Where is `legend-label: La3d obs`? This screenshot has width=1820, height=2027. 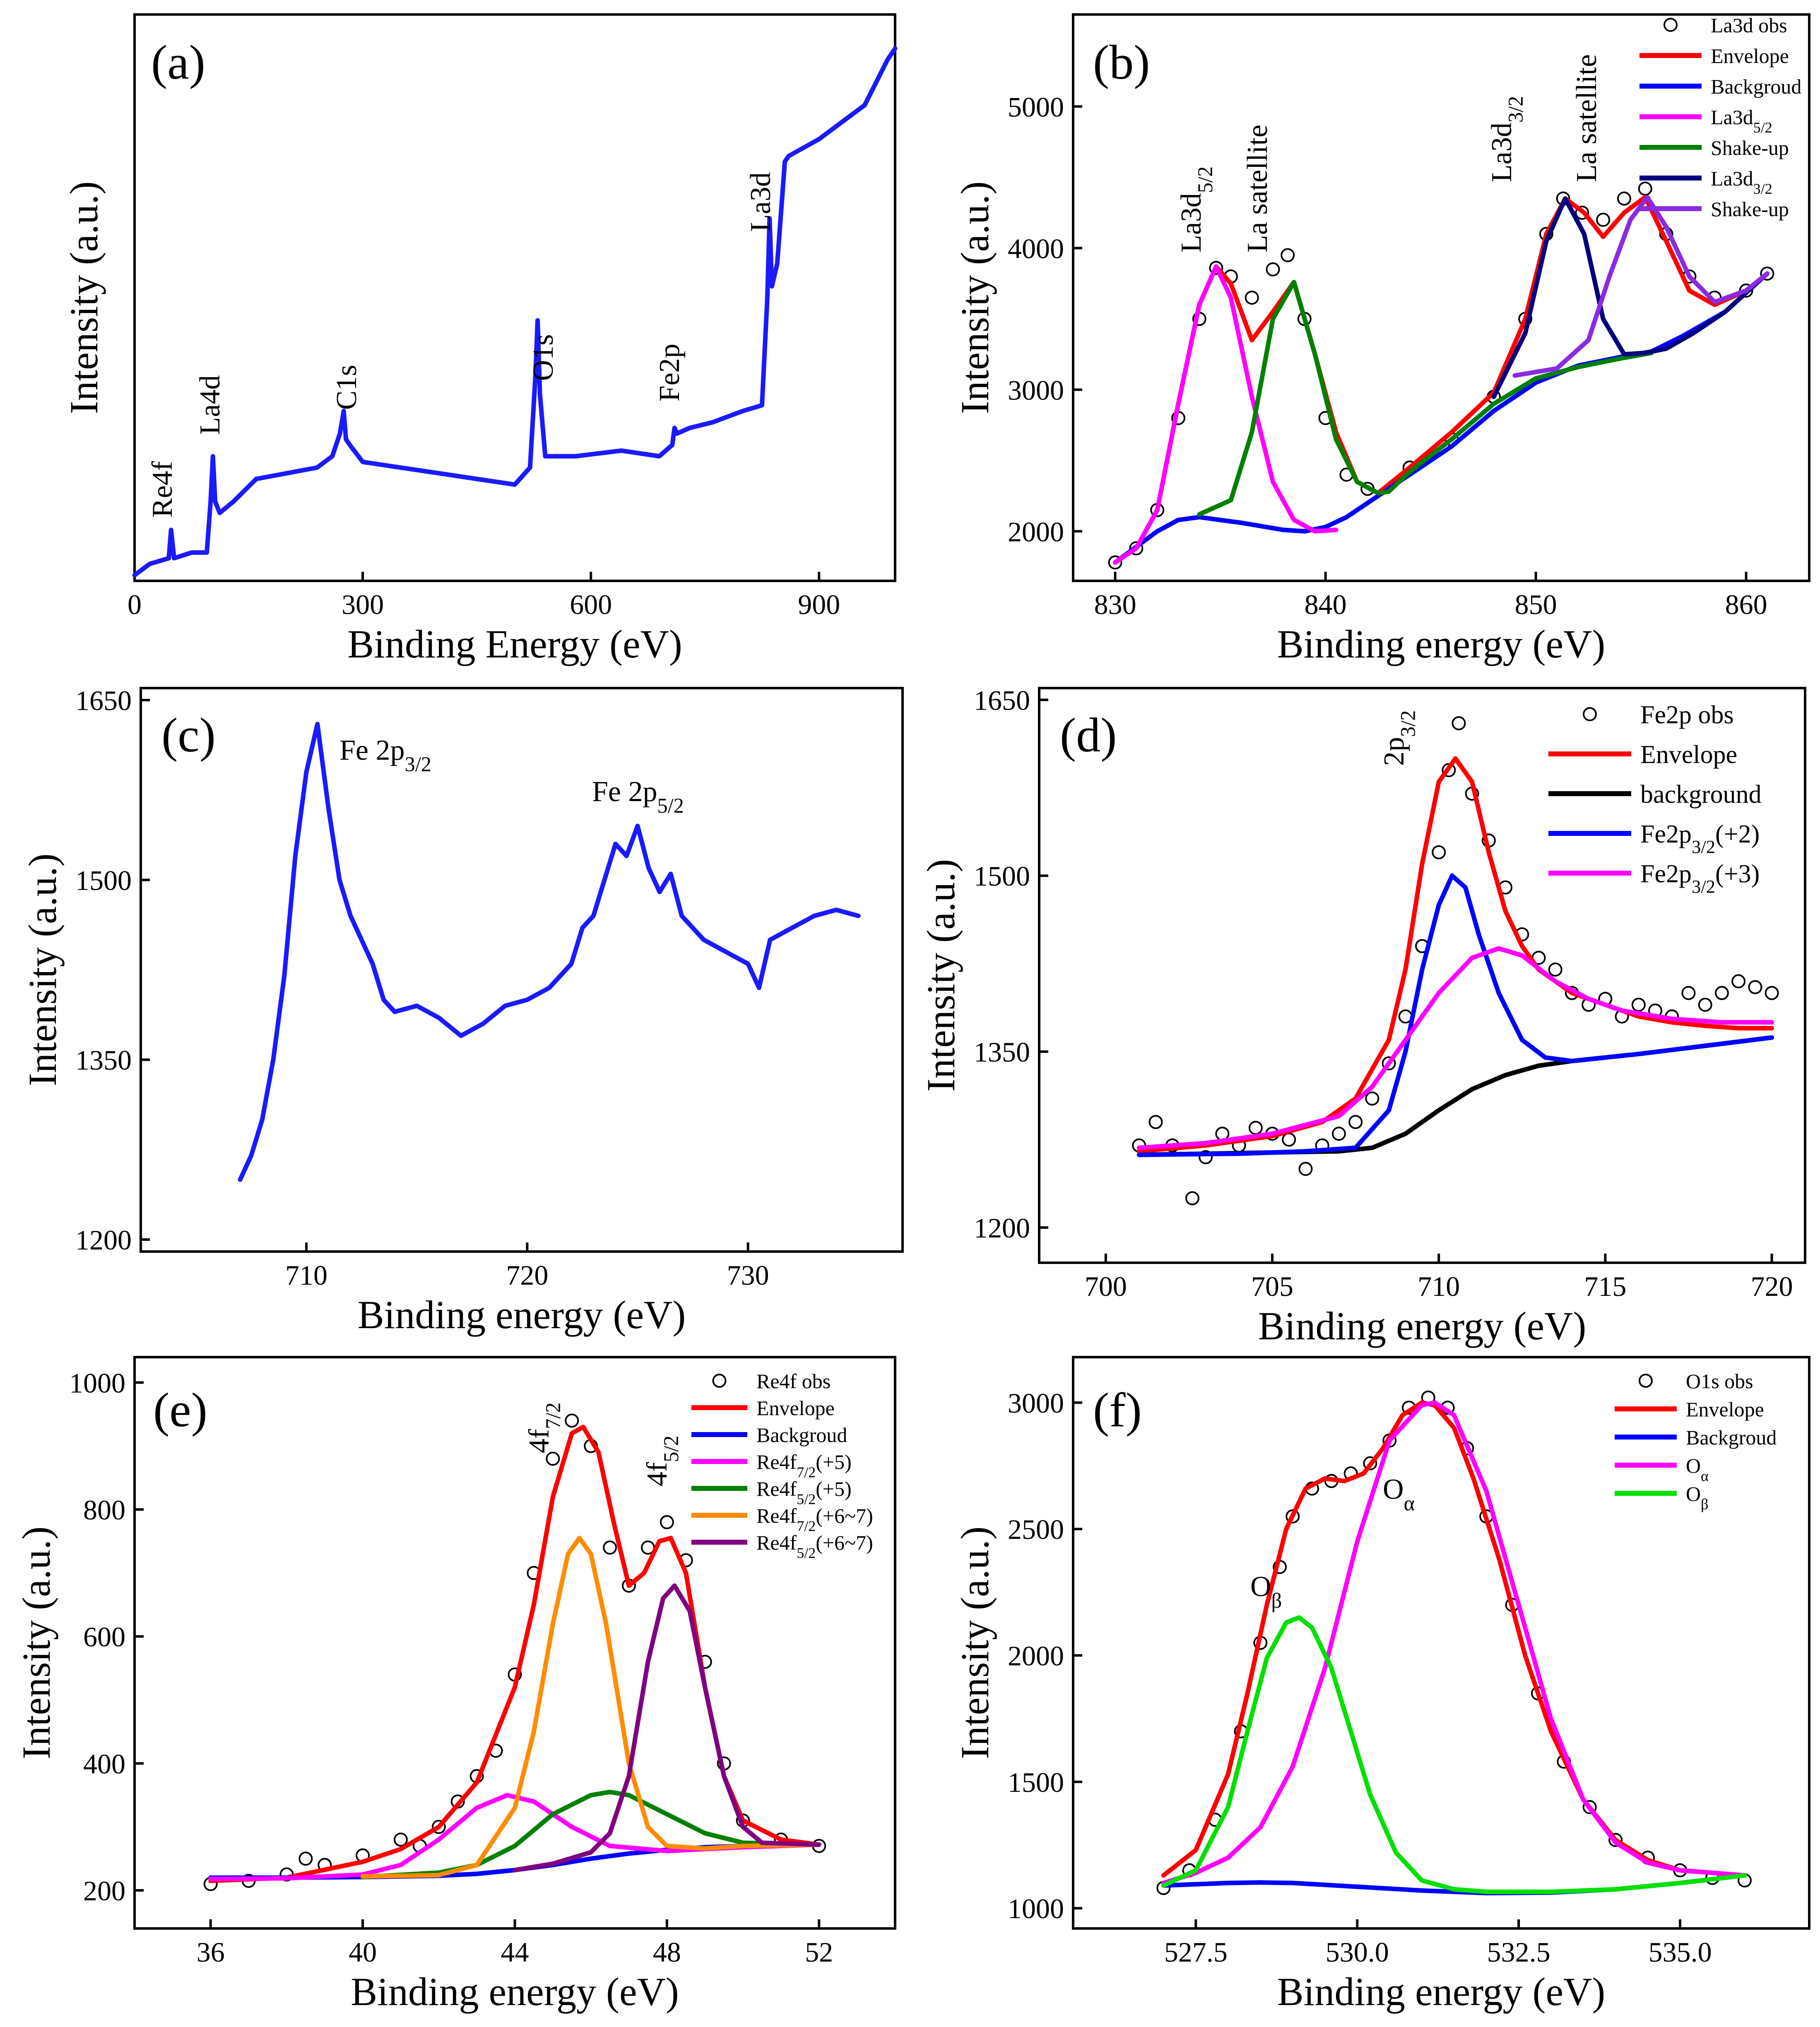
legend-label: La3d obs is located at coordinates (1749, 25).